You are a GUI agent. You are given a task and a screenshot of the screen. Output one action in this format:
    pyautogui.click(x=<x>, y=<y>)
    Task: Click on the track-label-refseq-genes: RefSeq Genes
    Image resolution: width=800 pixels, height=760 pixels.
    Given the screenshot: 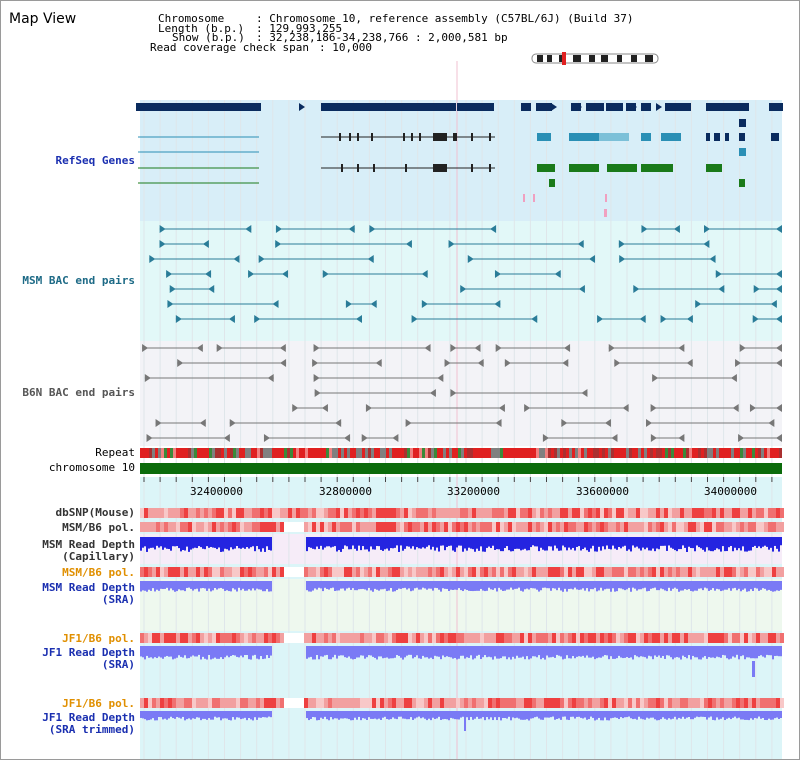 What is the action you would take?
    pyautogui.click(x=95, y=160)
    